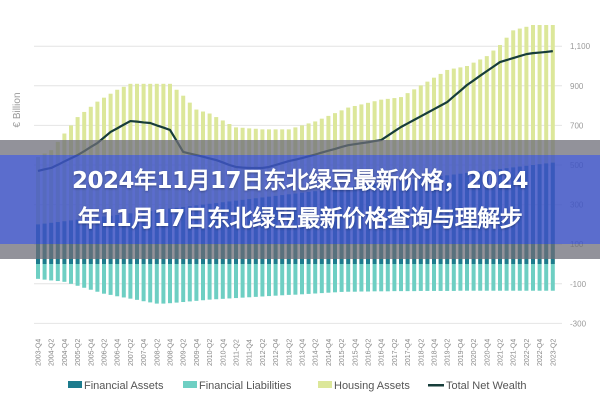 The width and height of the screenshot is (600, 400). Describe the element at coordinates (118, 352) in the screenshot. I see `x-tick-label: 2006-Q4` at that location.